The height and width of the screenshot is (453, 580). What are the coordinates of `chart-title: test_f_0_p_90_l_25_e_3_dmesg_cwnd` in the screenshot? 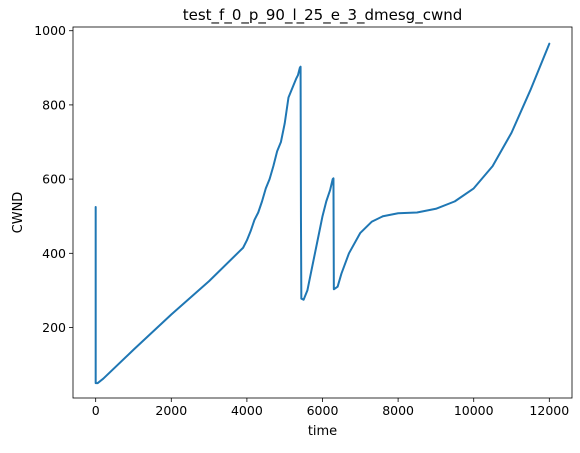 It's located at (323, 15).